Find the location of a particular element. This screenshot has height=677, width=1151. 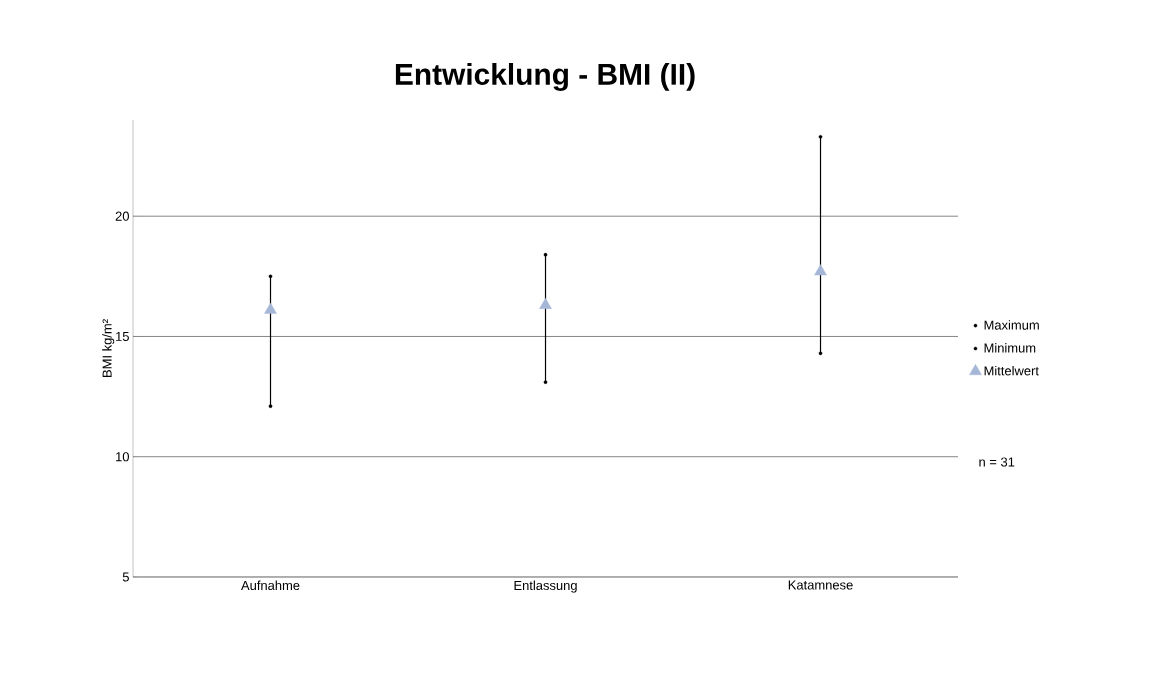

legend-label: Mittelwert is located at coordinates (1011, 370).